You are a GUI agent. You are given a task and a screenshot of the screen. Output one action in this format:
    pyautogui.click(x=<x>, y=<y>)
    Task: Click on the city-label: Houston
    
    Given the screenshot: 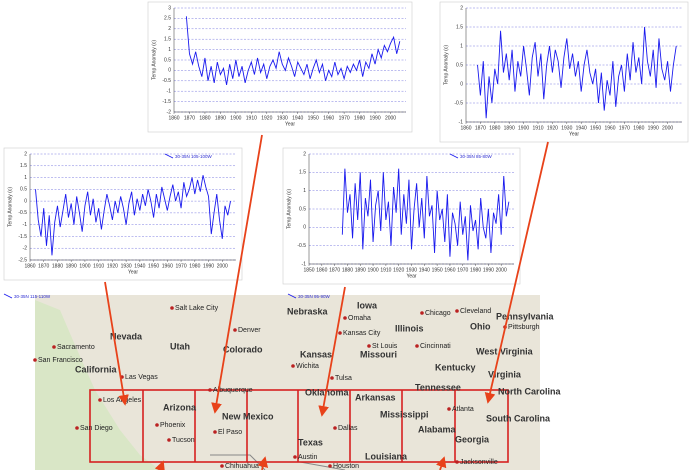 What is the action you would take?
    pyautogui.click(x=346, y=466)
    